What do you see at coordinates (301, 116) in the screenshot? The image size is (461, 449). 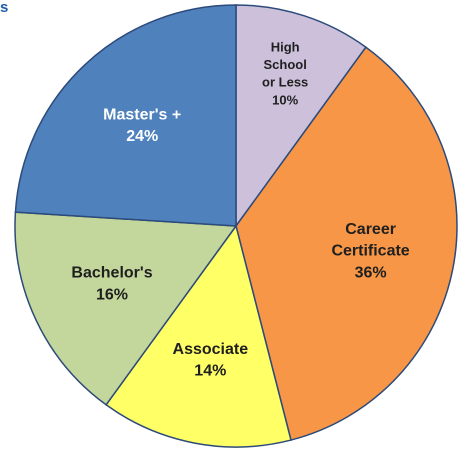 I see `pie-slice` at bounding box center [301, 116].